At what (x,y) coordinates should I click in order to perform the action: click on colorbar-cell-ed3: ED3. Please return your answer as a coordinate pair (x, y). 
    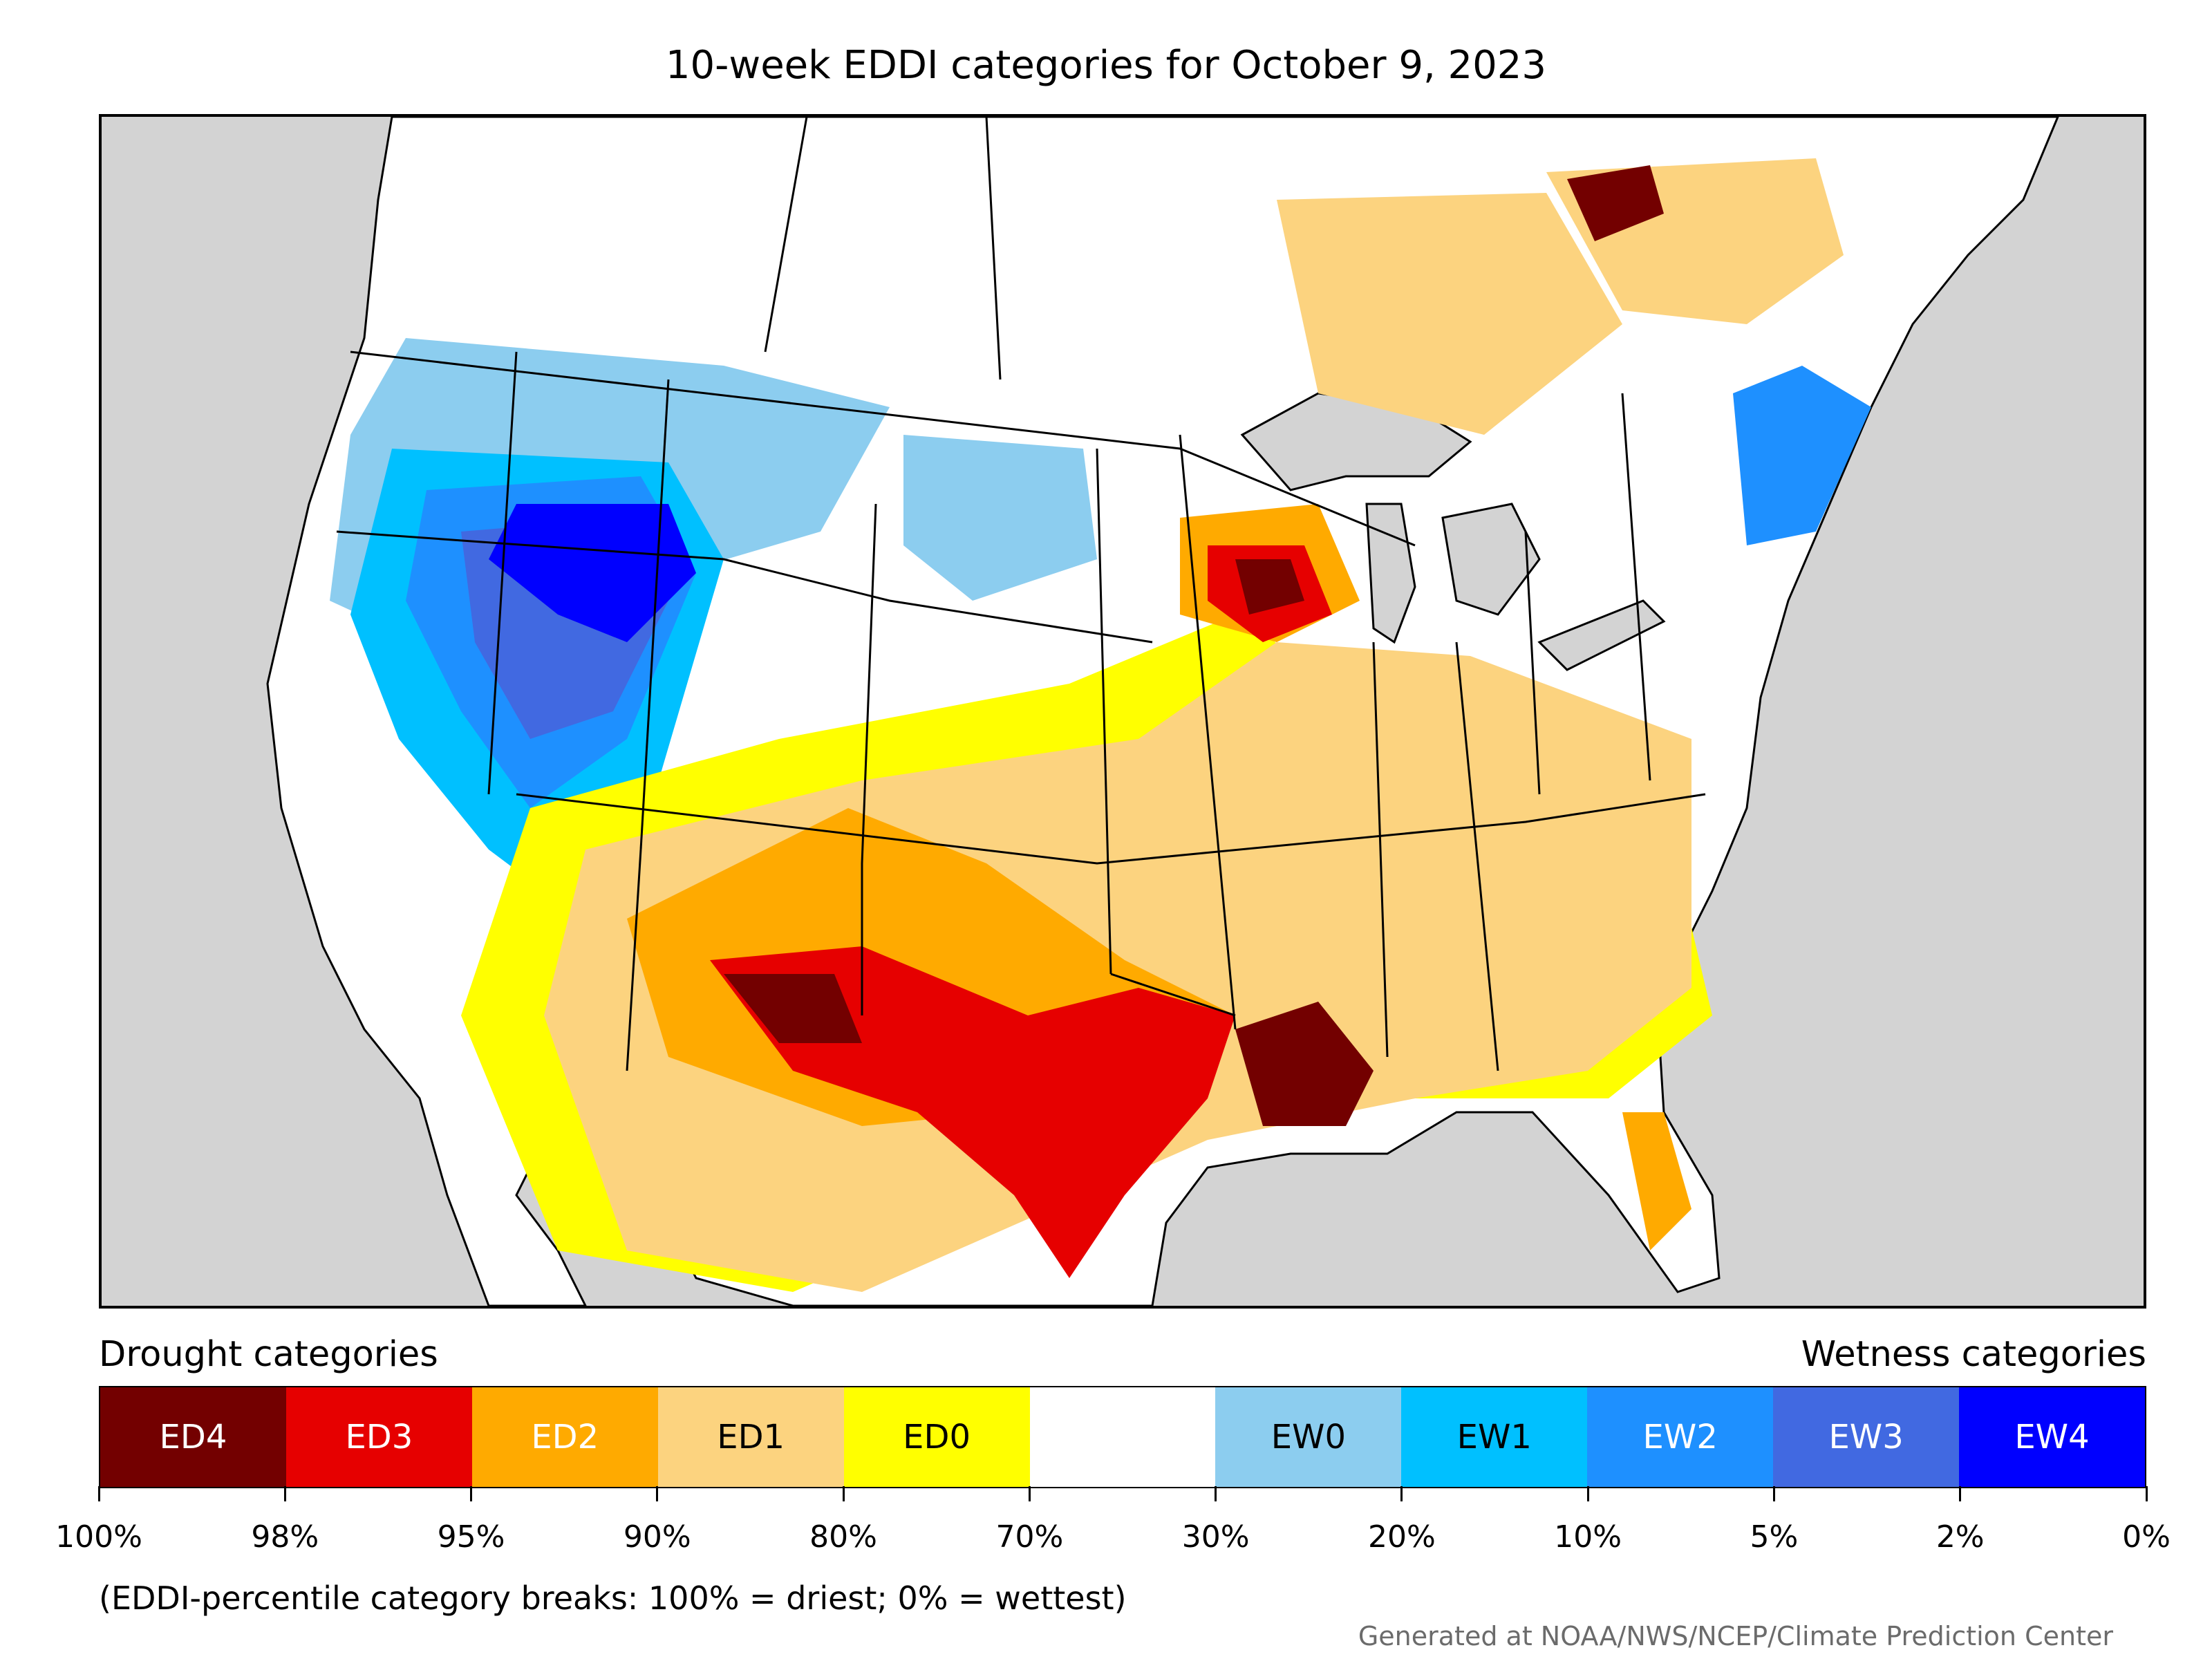
    Looking at the image, I should click on (378, 1437).